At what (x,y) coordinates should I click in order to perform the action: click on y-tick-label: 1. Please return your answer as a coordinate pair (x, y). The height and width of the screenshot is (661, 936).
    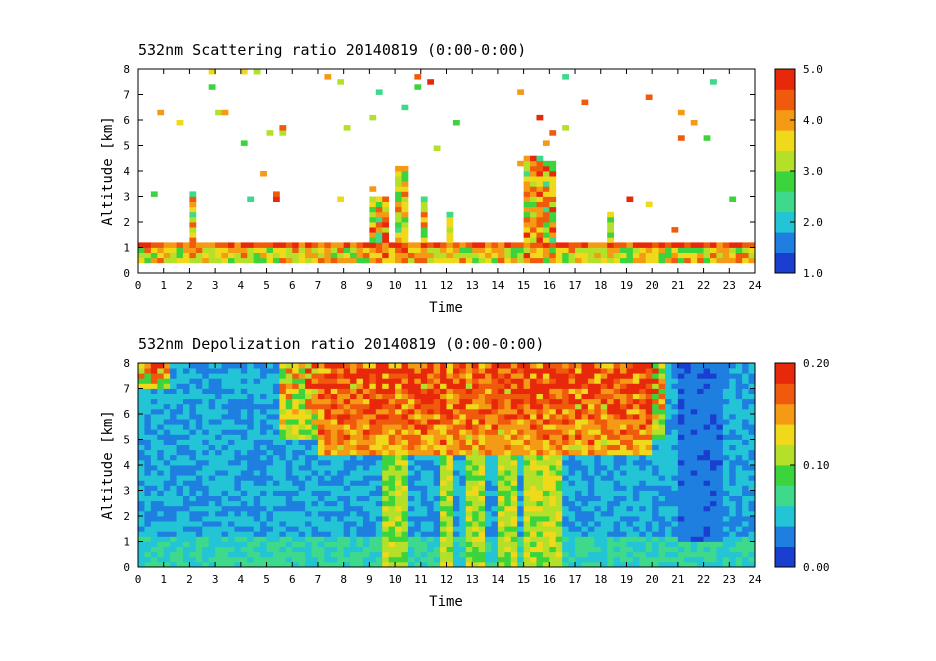
    Looking at the image, I should click on (126, 542).